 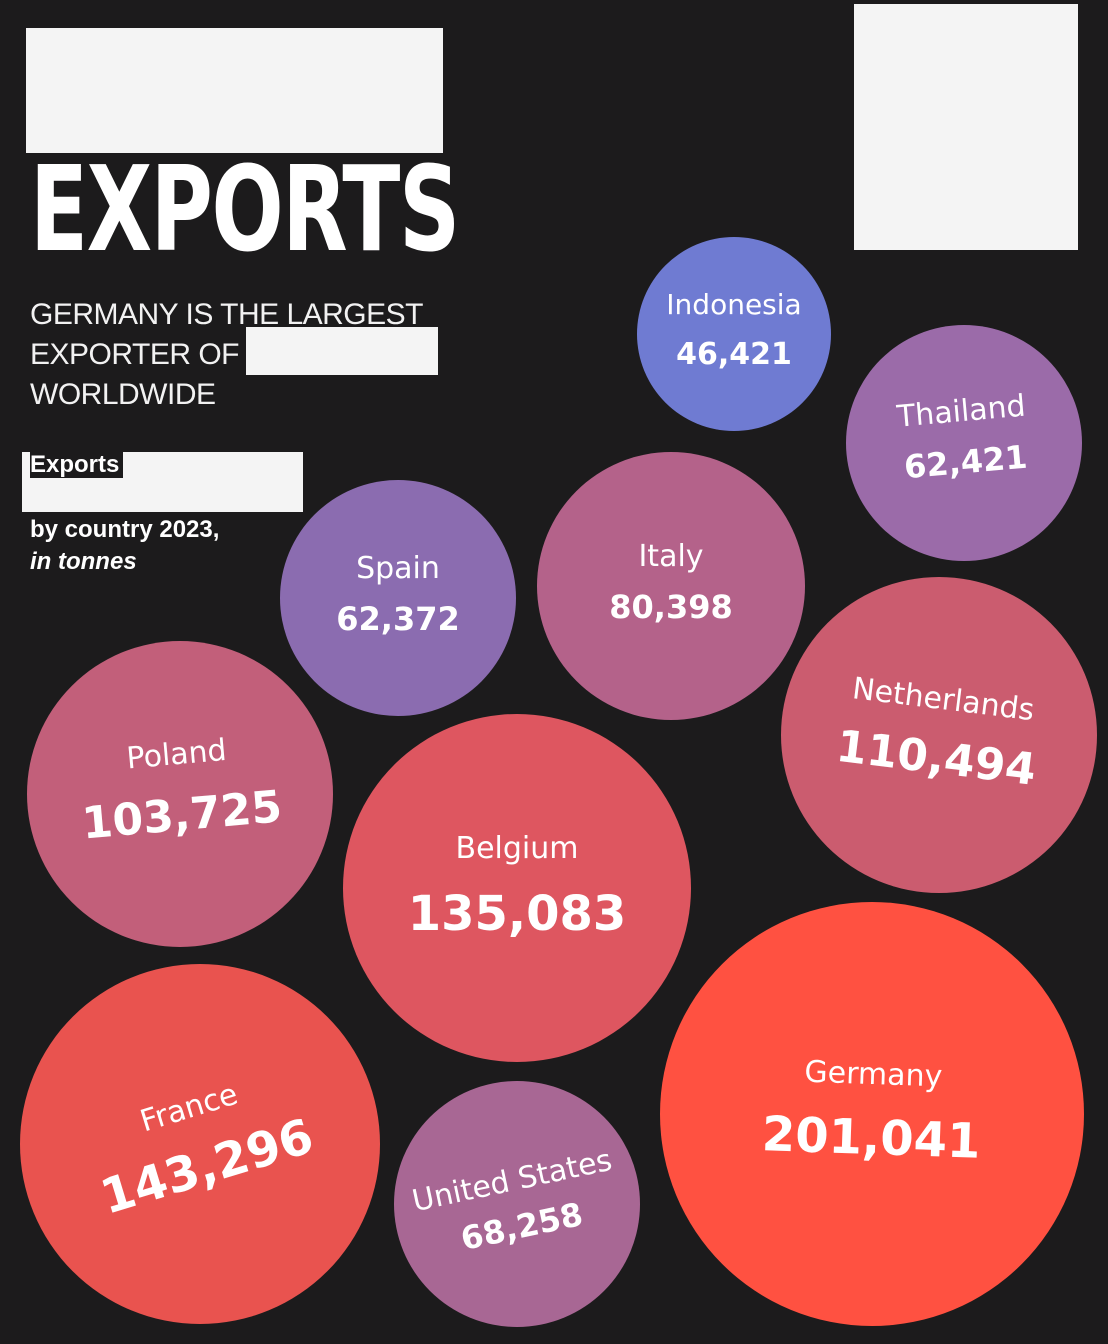 I want to click on bubble-circle-italy, so click(x=671, y=586).